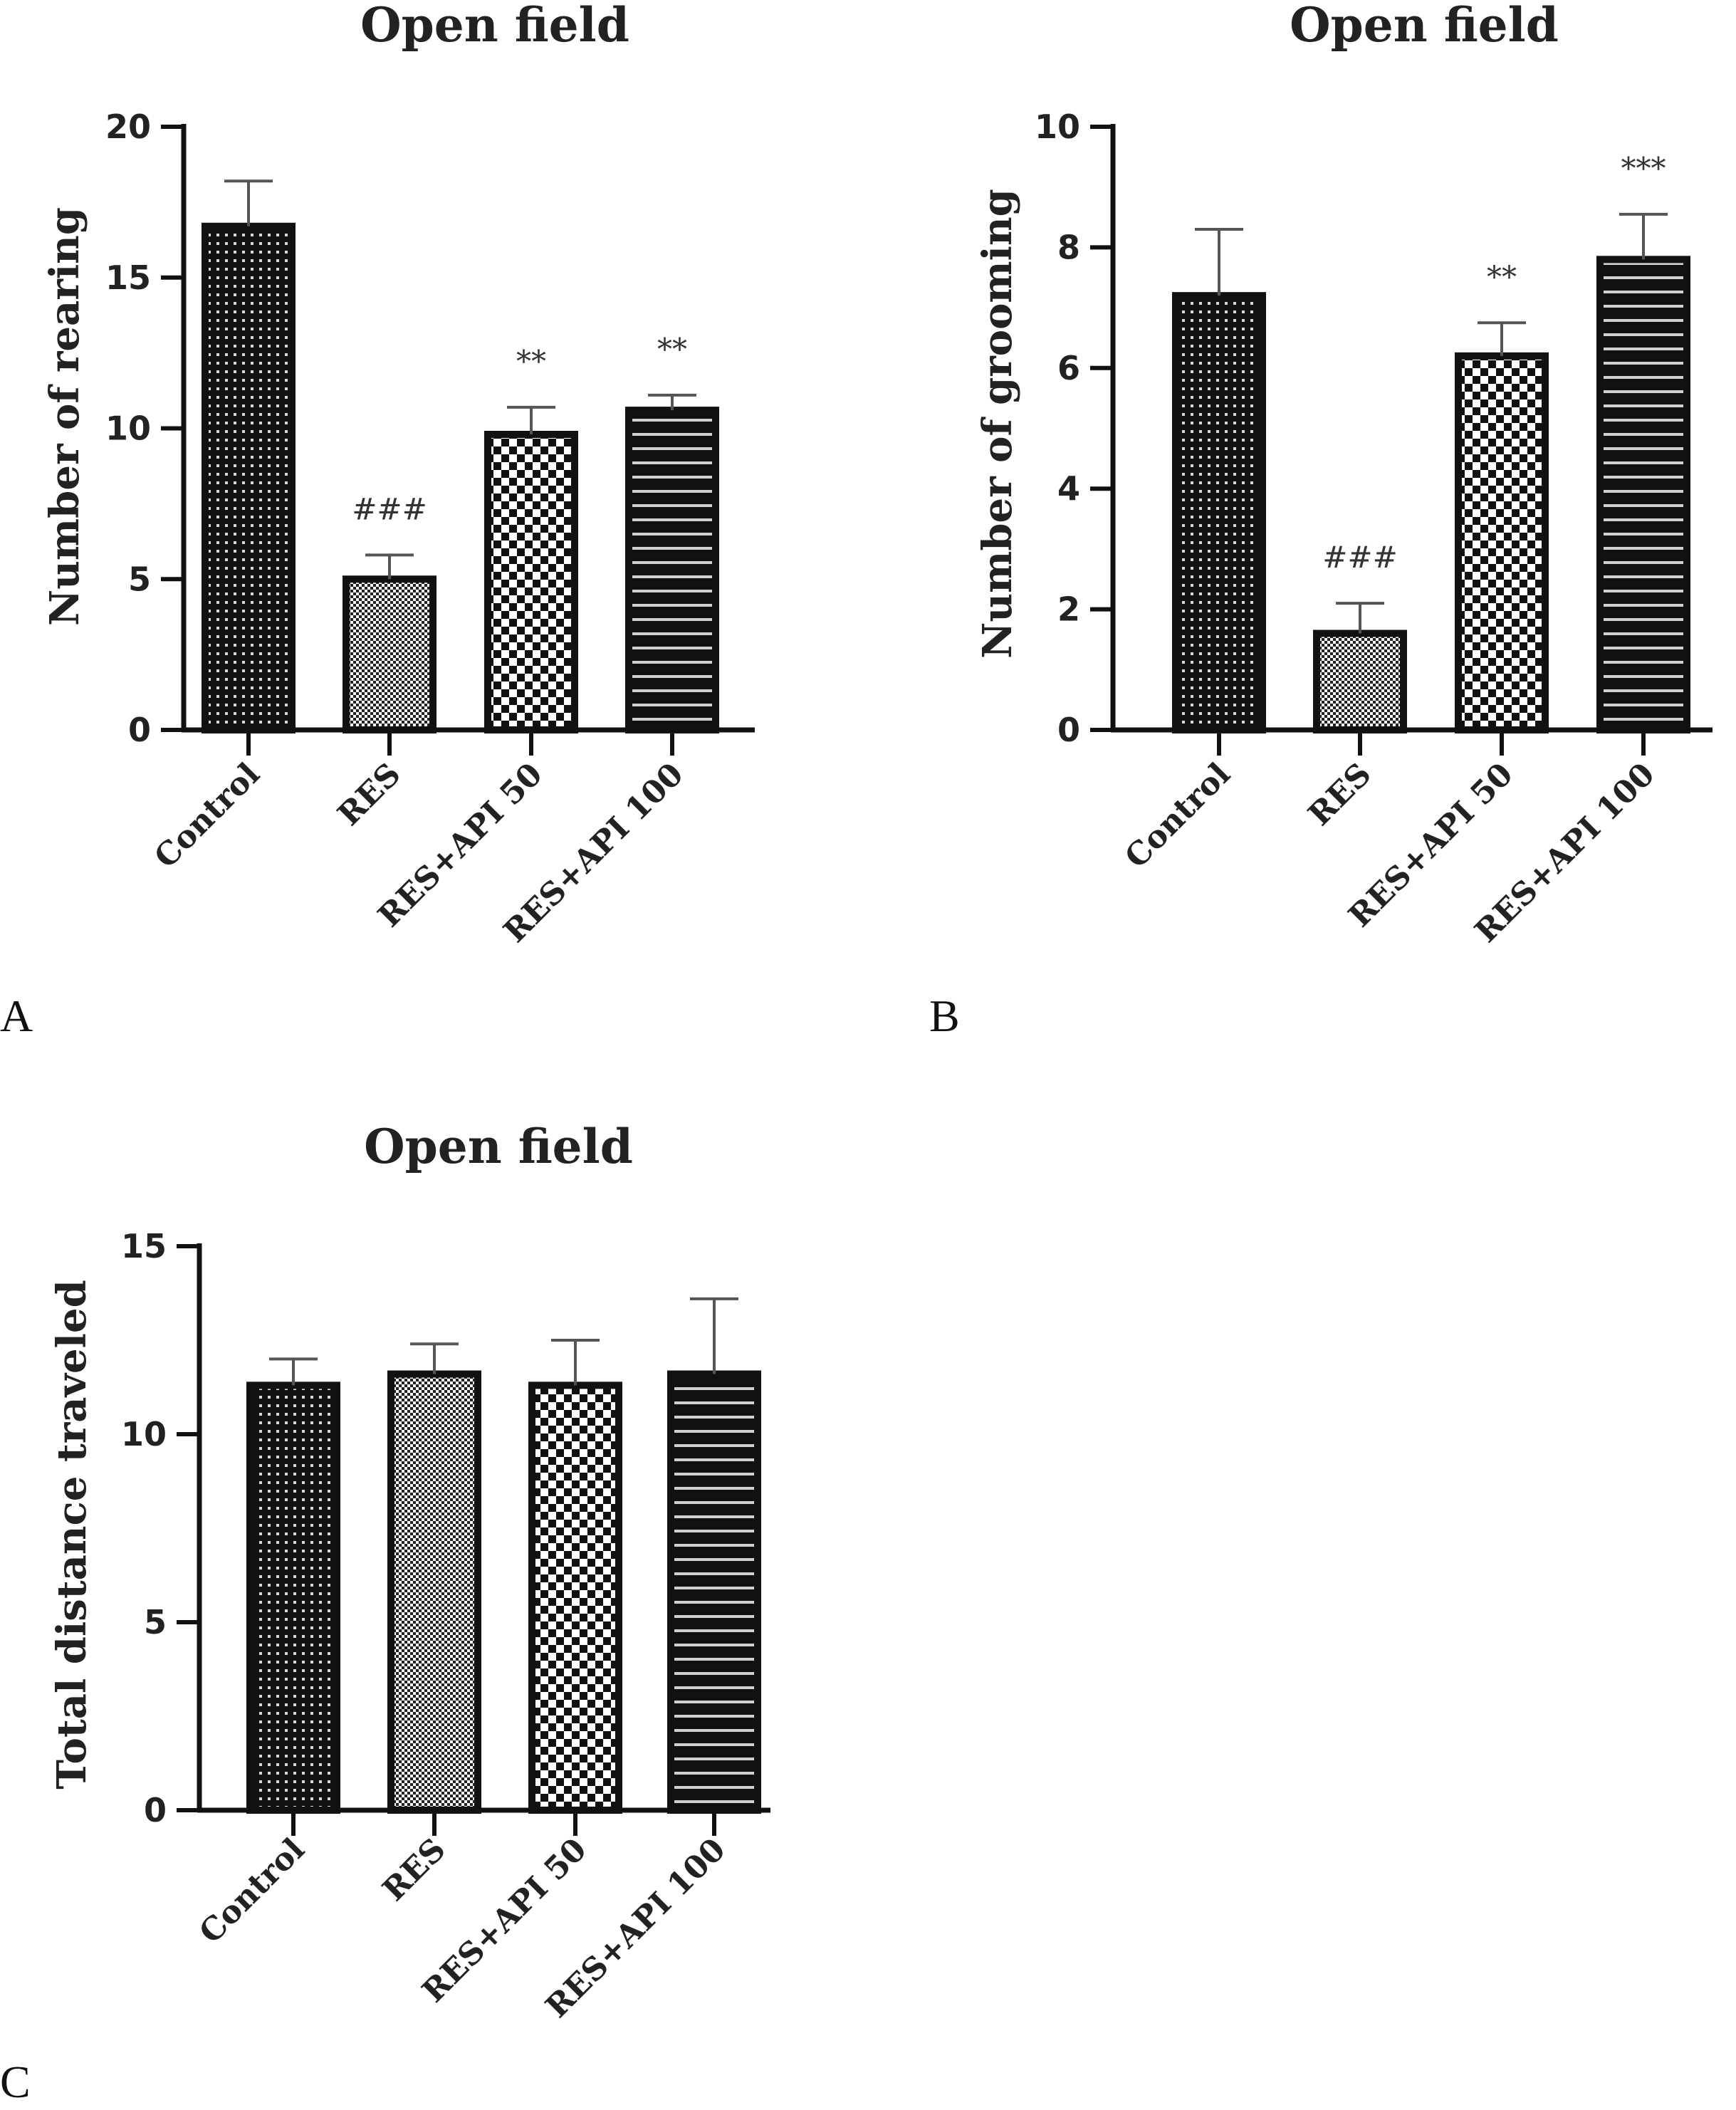 The image size is (1736, 2110). I want to click on y-axis-label: Total distance traveled, so click(71, 1534).